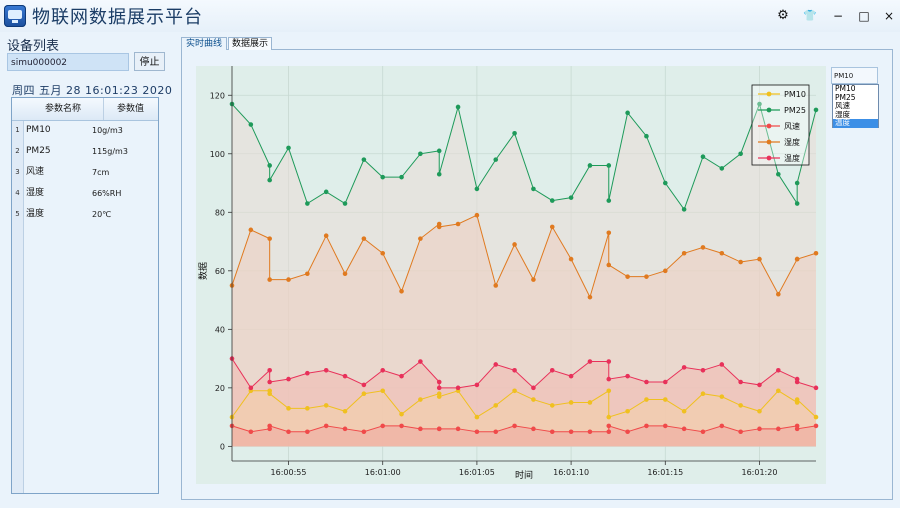  What do you see at coordinates (85, 151) in the screenshot?
I see `table-row: 2 PM25 115g/m3` at bounding box center [85, 151].